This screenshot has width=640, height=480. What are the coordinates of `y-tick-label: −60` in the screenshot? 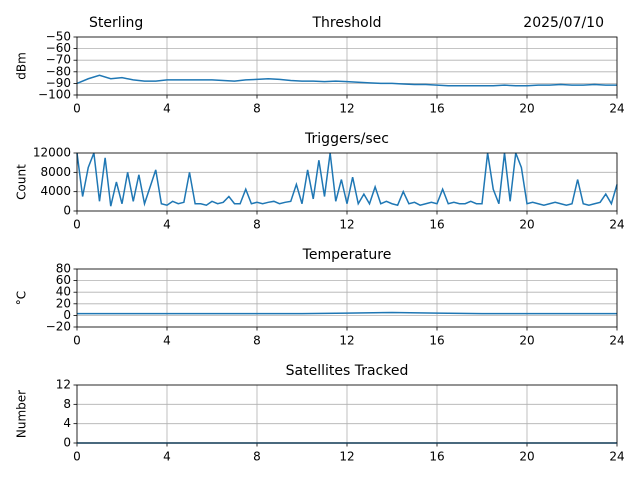 It's located at (58, 48).